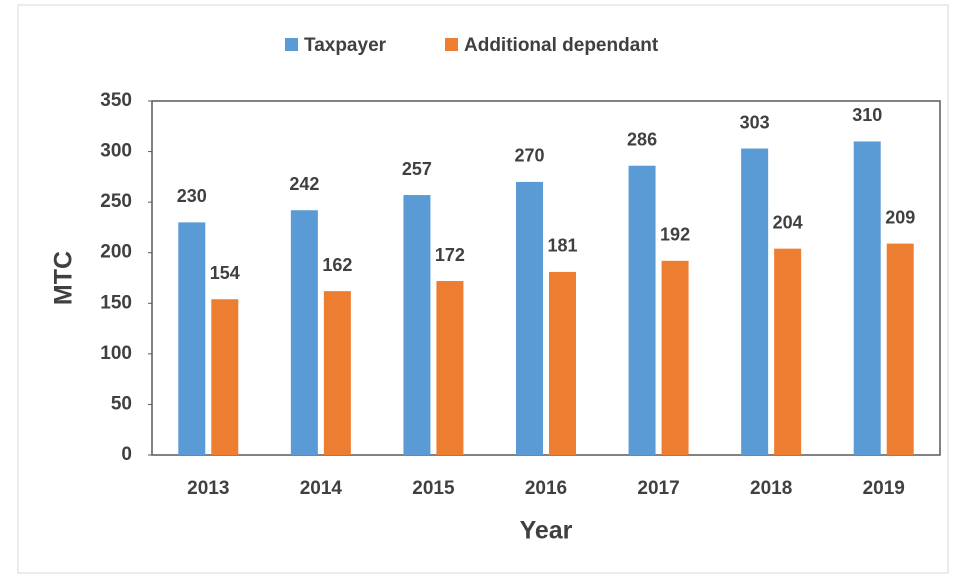  What do you see at coordinates (562, 246) in the screenshot?
I see `value-label: 181` at bounding box center [562, 246].